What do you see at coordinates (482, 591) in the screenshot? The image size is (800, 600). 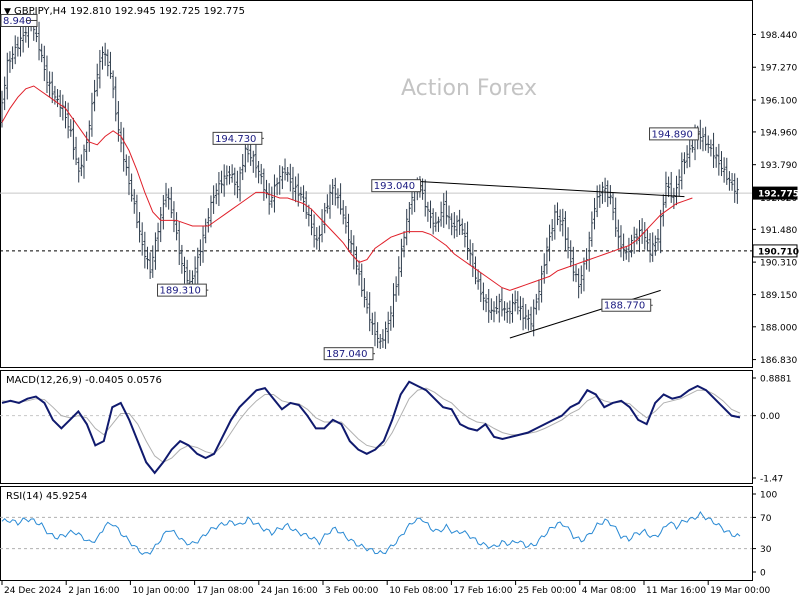 I see `xtick-label: 17 Feb 16:00` at bounding box center [482, 591].